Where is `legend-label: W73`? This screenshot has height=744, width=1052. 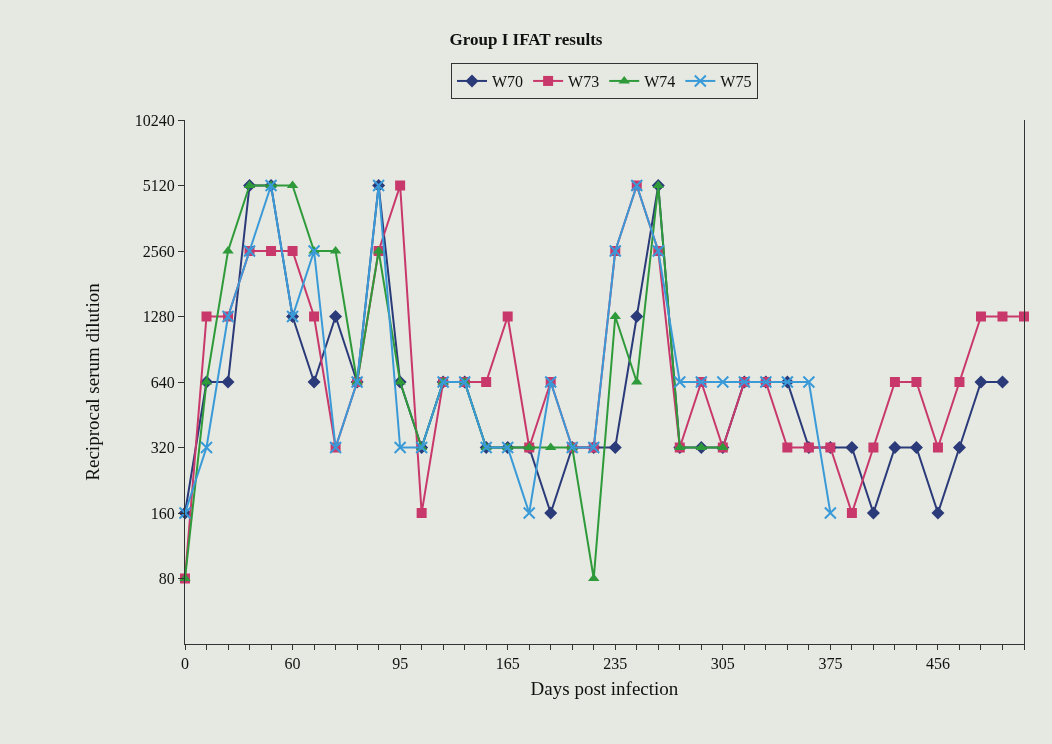
legend-label: W73 is located at coordinates (584, 82).